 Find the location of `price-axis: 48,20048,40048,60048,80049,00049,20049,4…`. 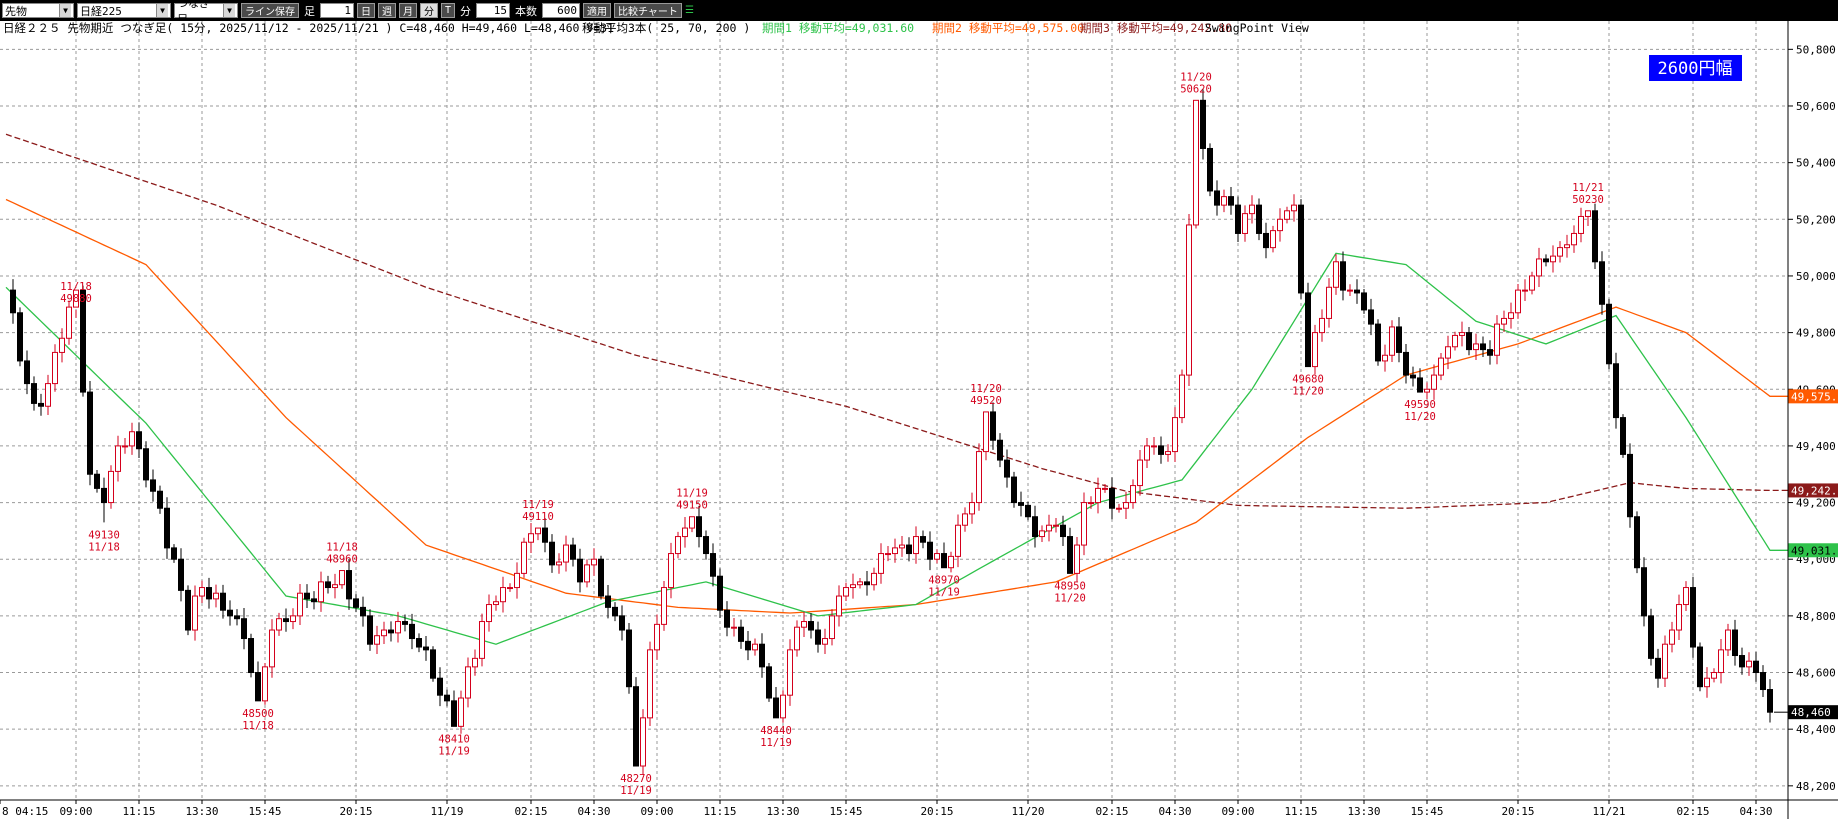

price-axis: 48,20048,40048,60048,80049,00049,20049,4… is located at coordinates (1812, 418).